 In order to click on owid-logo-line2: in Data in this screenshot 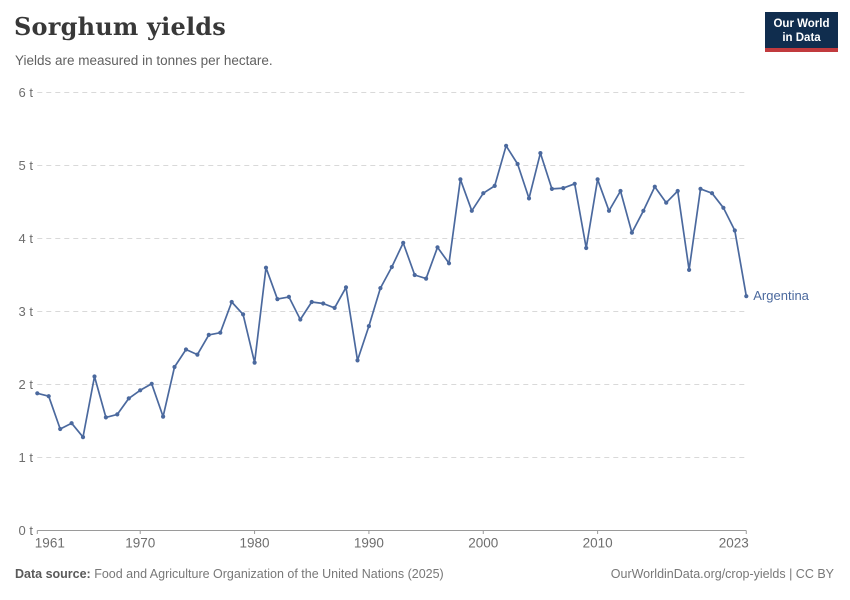, I will do `click(801, 38)`.